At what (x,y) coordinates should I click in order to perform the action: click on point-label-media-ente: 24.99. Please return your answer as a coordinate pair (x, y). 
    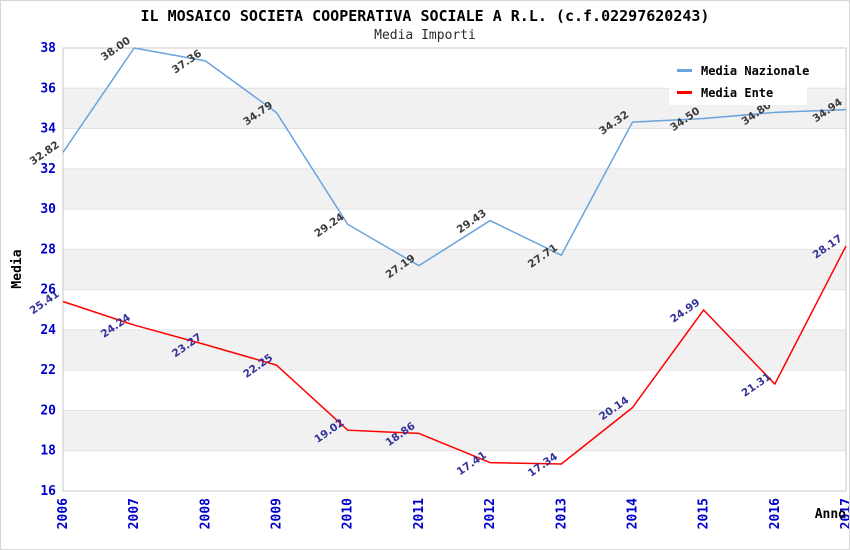
    Looking at the image, I should click on (685, 311).